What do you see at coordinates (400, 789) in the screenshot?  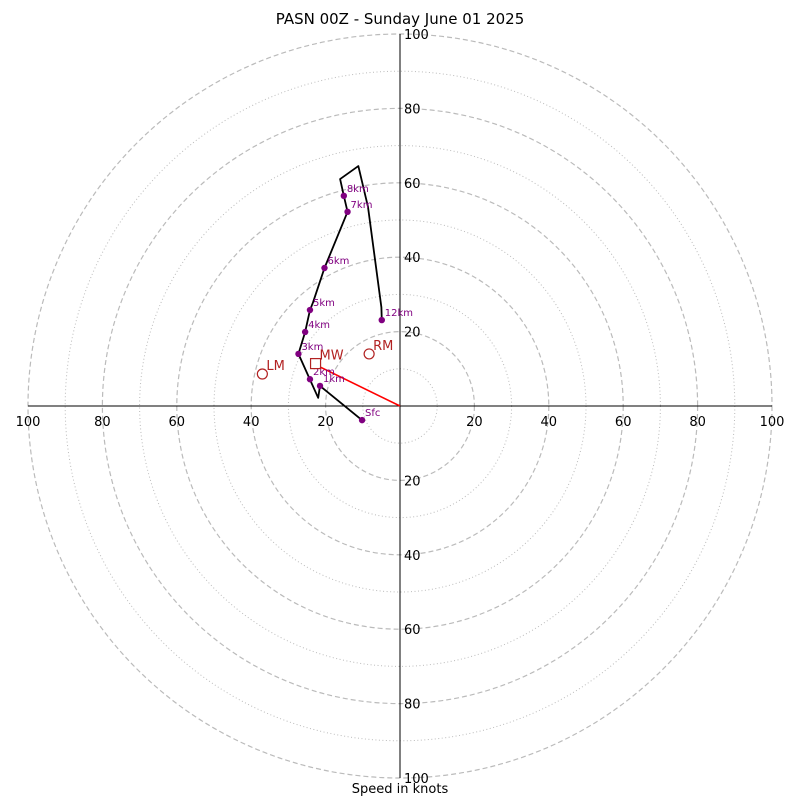 I see `x-axis-label: Speed in knots` at bounding box center [400, 789].